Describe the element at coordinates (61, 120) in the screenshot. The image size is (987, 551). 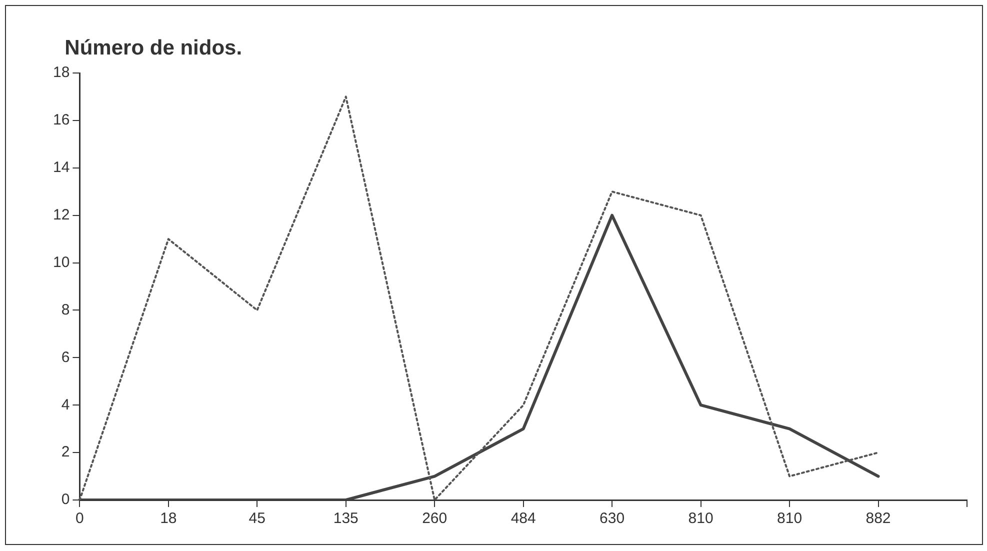
I see `y-tick-label: 16` at that location.